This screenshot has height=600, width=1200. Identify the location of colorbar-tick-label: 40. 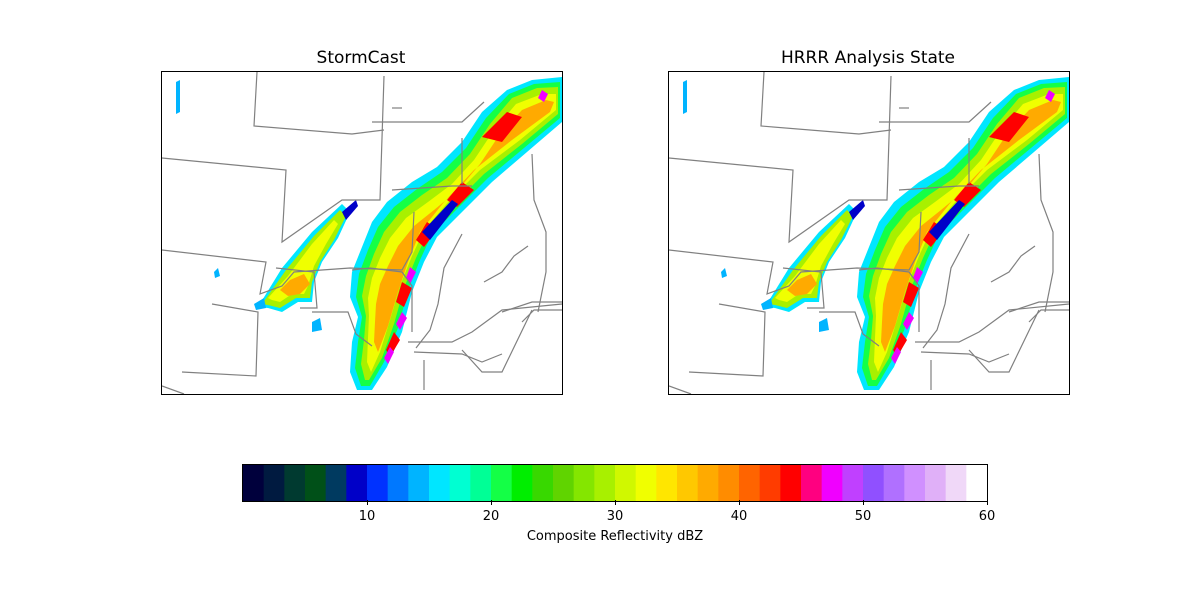
(739, 516).